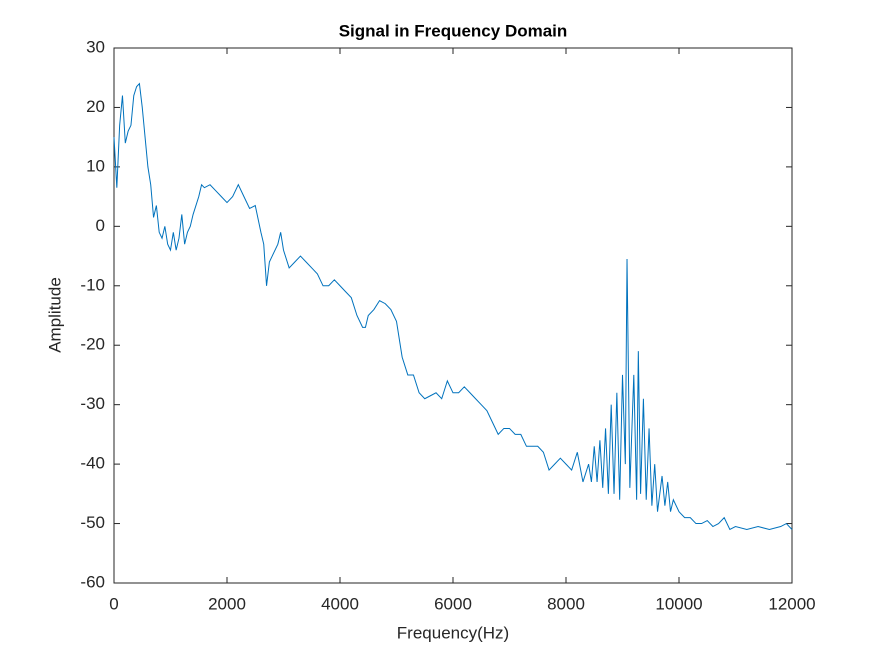 This screenshot has height=656, width=875. I want to click on y-tick-label: -60, so click(92, 581).